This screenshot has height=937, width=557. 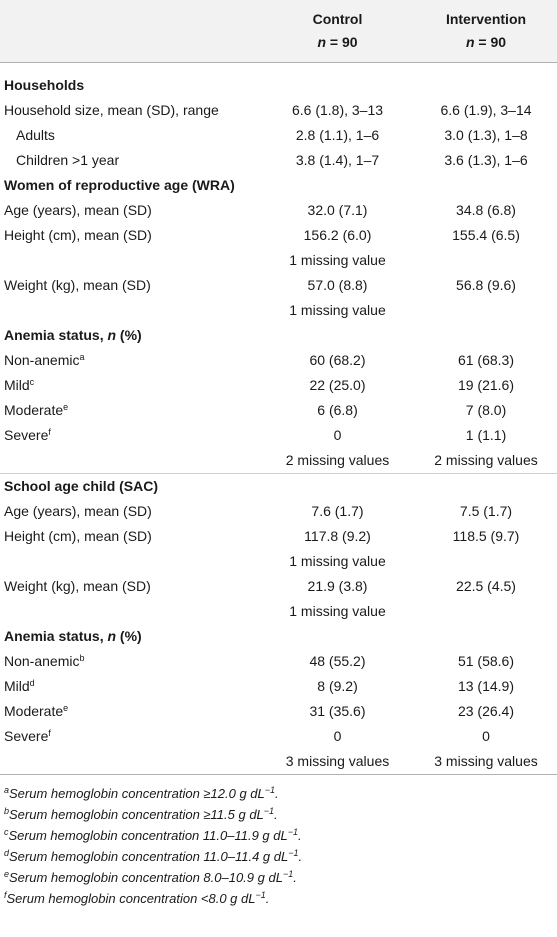 I want to click on row-label: Height (cm), mean (SD), so click(x=78, y=235).